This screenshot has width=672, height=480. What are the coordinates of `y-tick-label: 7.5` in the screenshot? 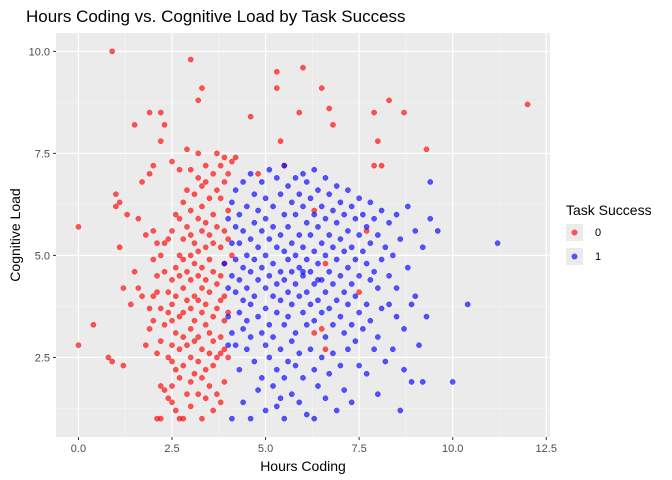 It's located at (42, 154).